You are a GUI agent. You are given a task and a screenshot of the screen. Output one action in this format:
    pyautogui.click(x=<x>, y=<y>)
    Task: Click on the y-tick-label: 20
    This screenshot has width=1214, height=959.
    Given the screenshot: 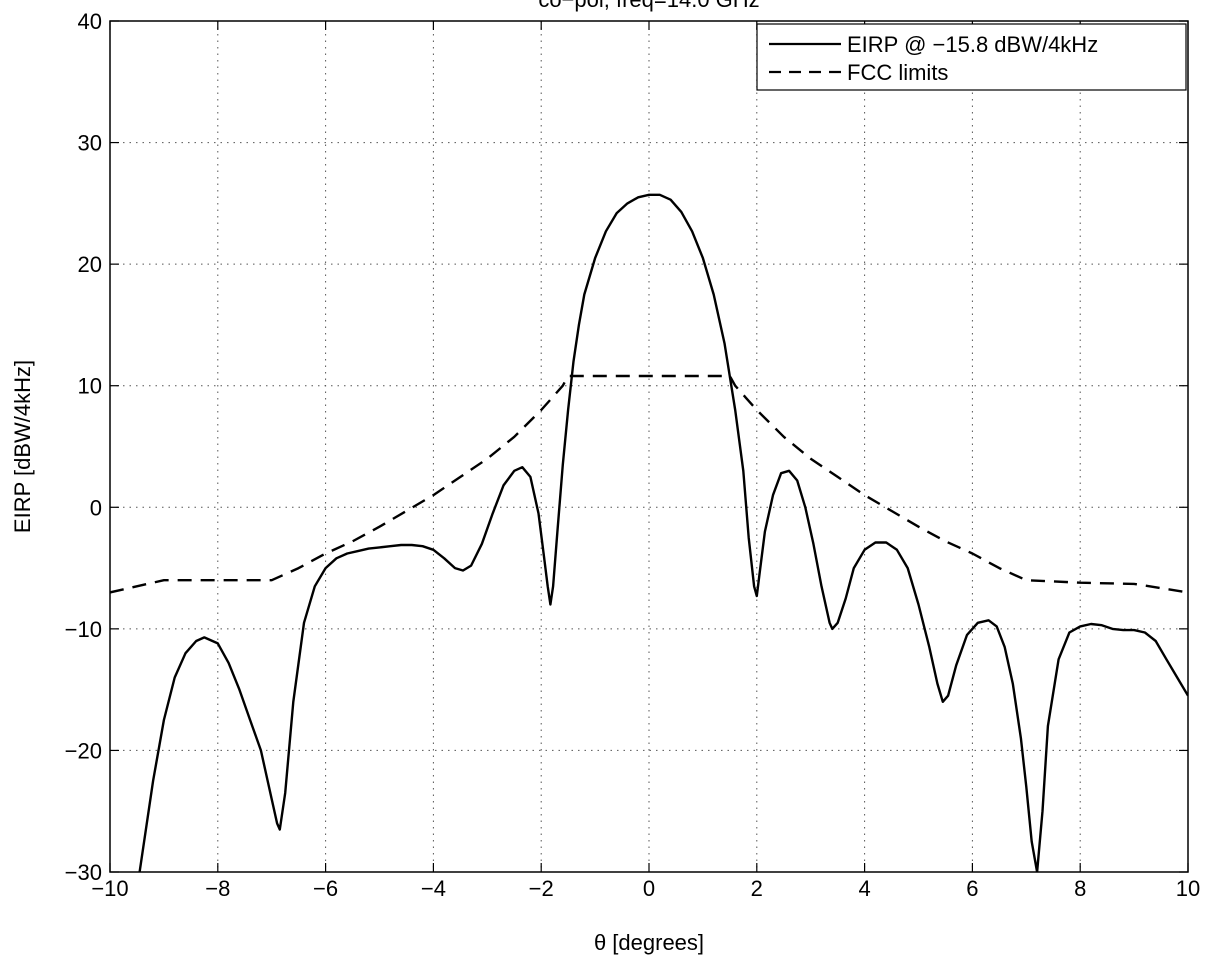 What is the action you would take?
    pyautogui.click(x=90, y=264)
    